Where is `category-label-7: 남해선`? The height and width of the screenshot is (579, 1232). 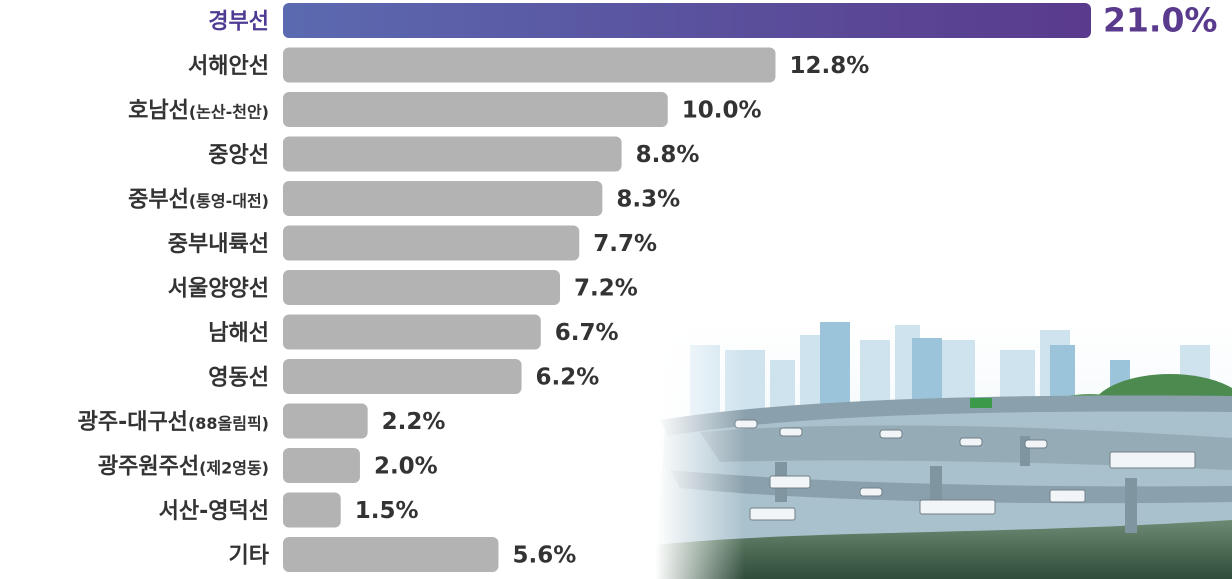
category-label-7: 남해선 is located at coordinates (238, 333).